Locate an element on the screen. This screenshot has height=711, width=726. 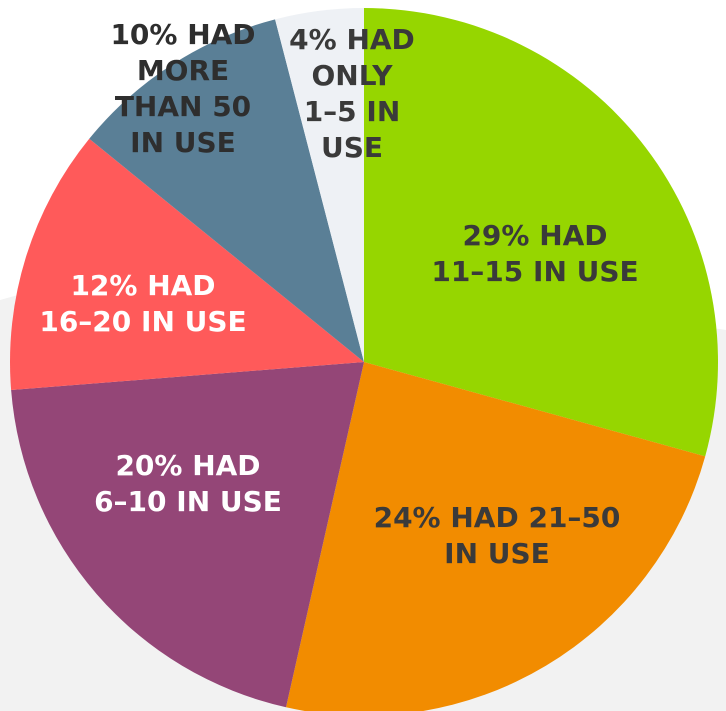
pie-slice is located at coordinates (319, 185).